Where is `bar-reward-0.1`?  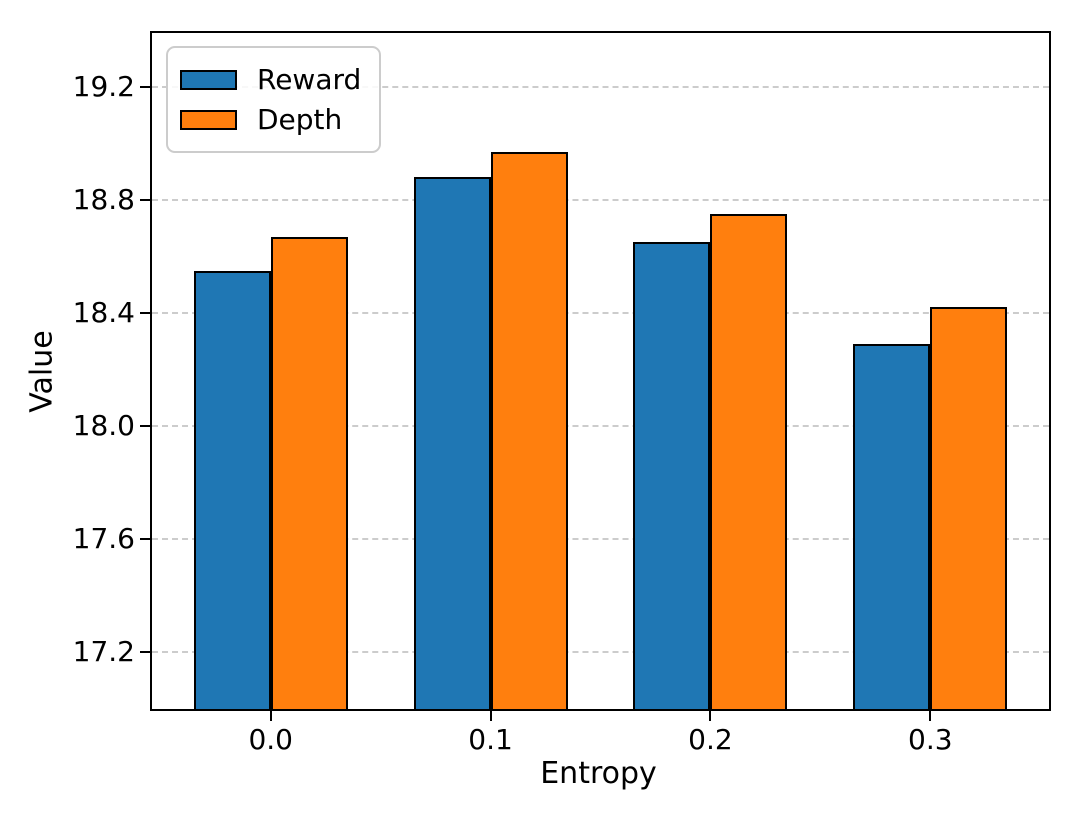
bar-reward-0.1 is located at coordinates (452, 443).